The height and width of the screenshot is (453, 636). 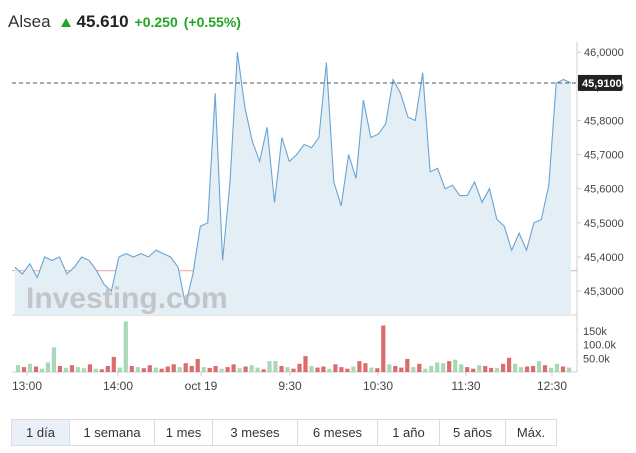 What do you see at coordinates (473, 432) in the screenshot?
I see `range-button-6: 5 años` at bounding box center [473, 432].